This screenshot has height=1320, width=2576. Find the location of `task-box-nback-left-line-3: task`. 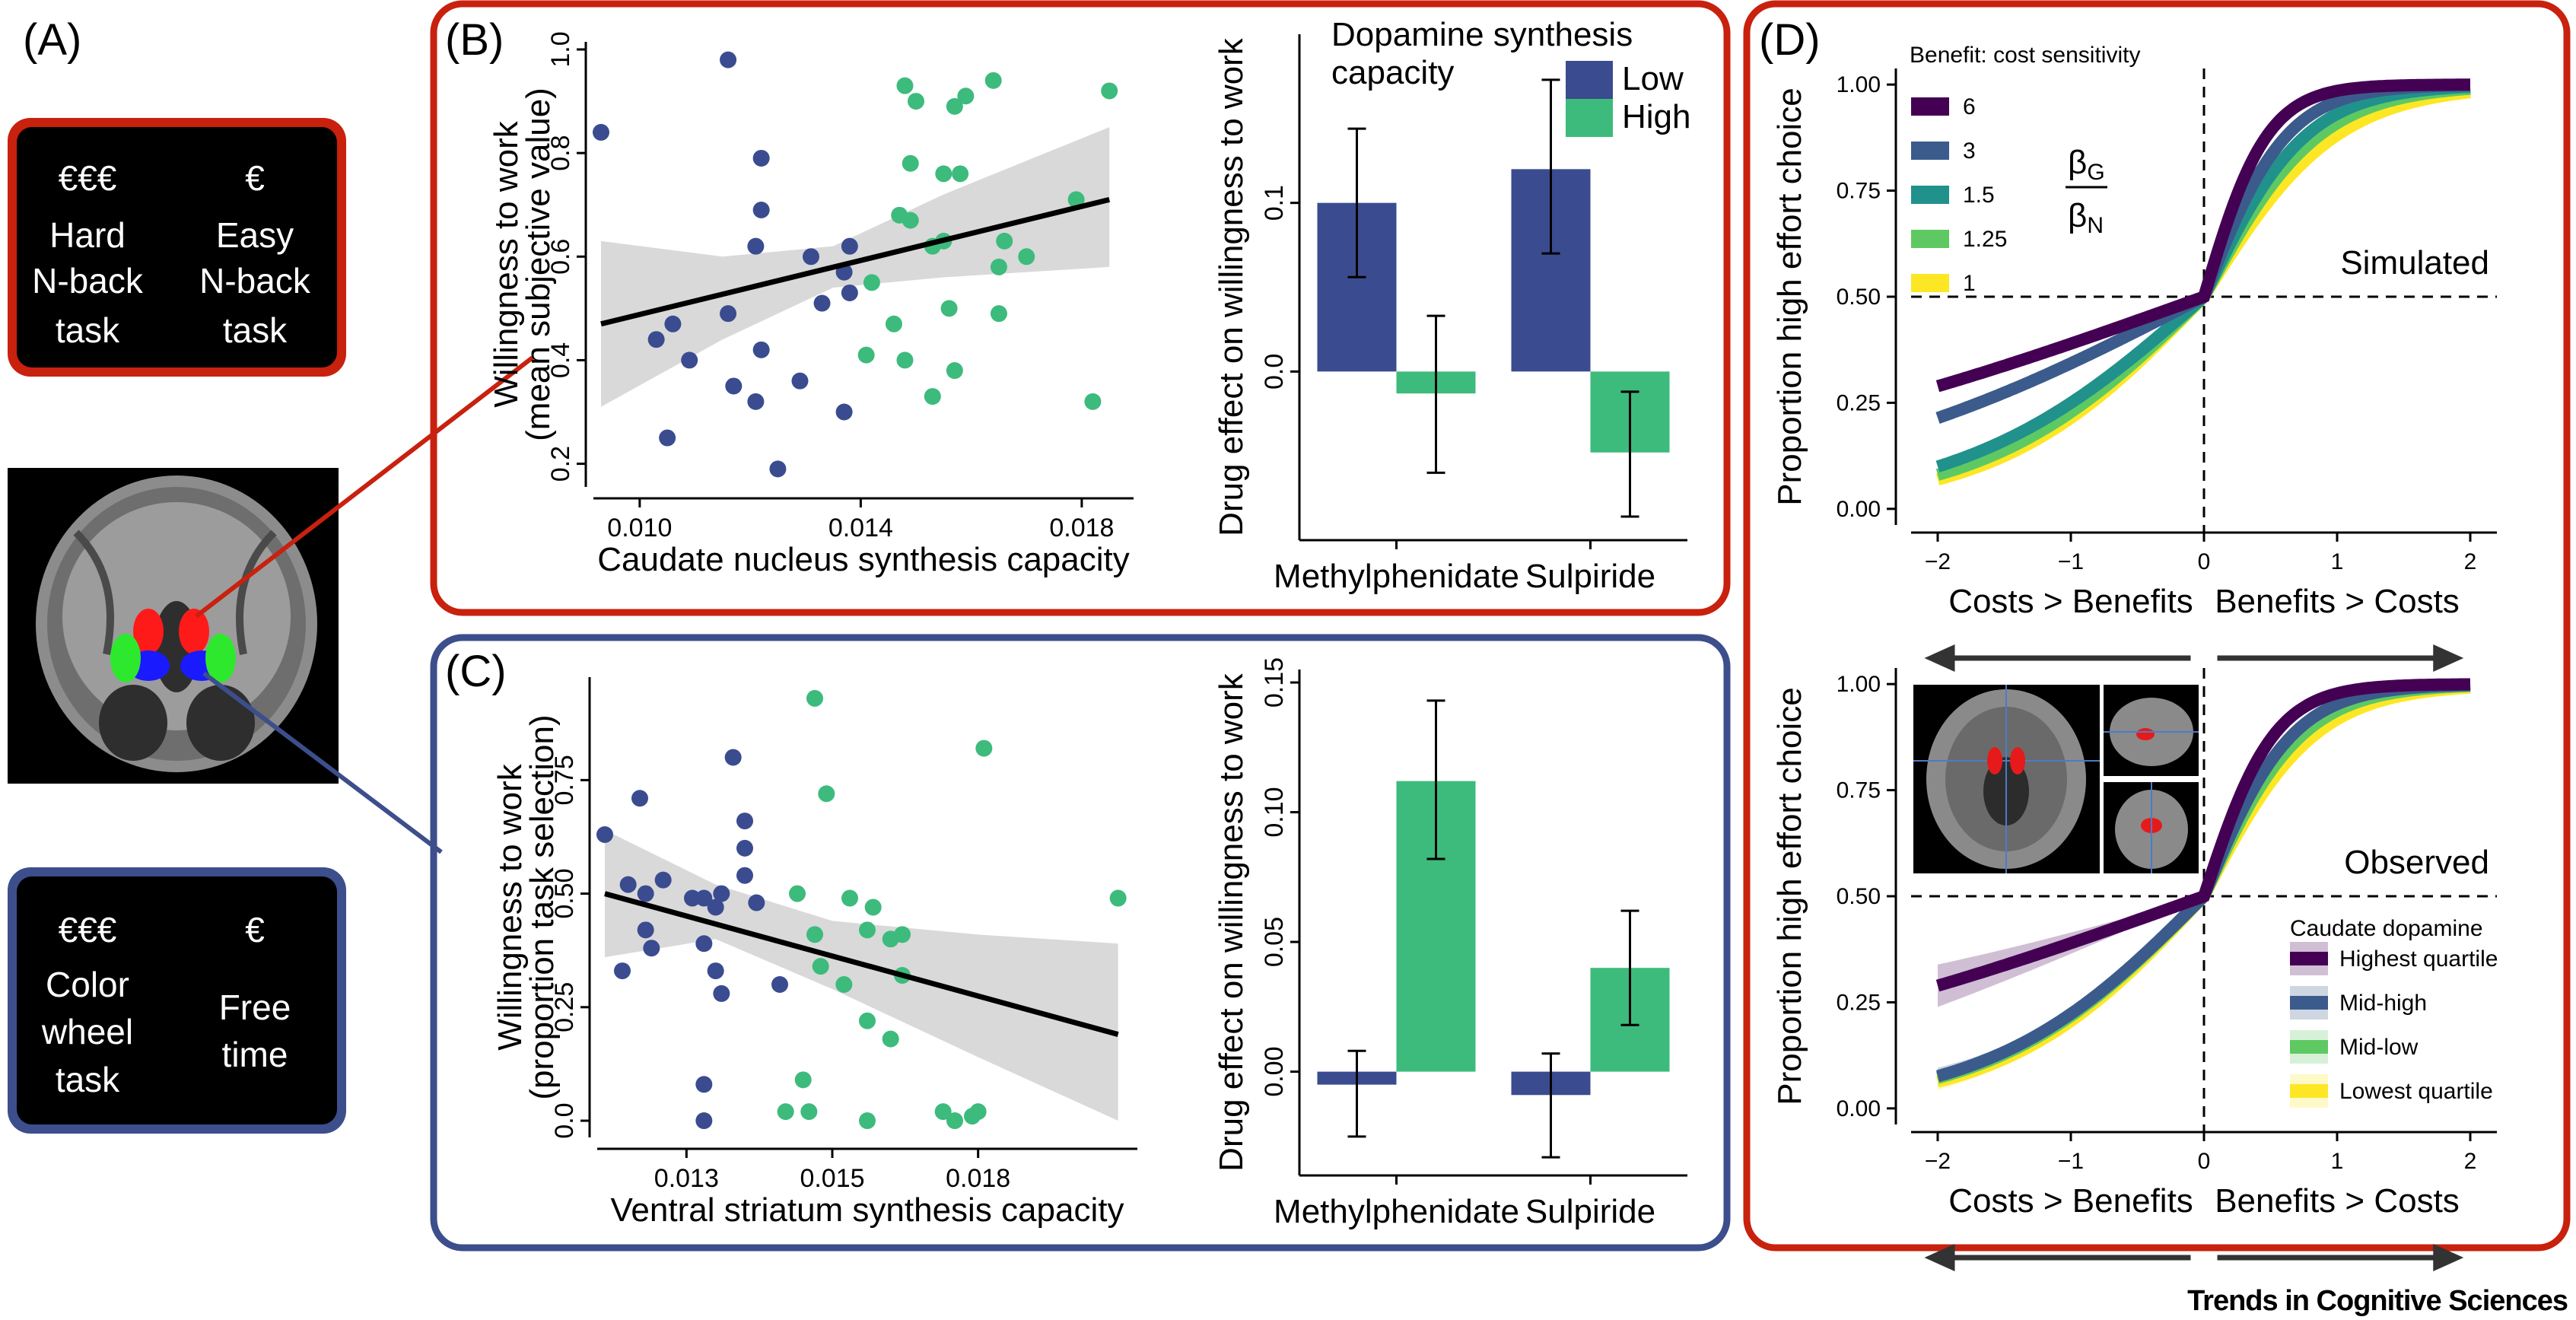

task-box-nback-left-line-3: task is located at coordinates (88, 330).